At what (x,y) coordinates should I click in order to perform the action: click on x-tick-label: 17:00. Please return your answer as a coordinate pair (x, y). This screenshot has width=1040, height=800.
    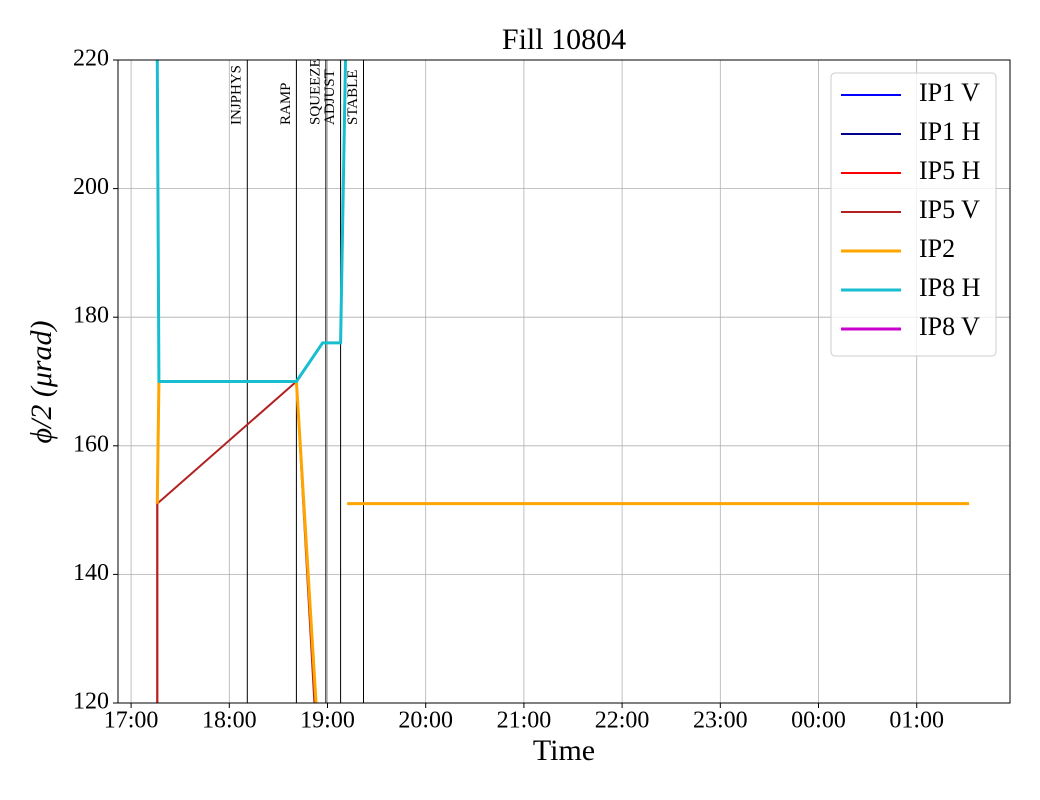
    Looking at the image, I should click on (131, 721).